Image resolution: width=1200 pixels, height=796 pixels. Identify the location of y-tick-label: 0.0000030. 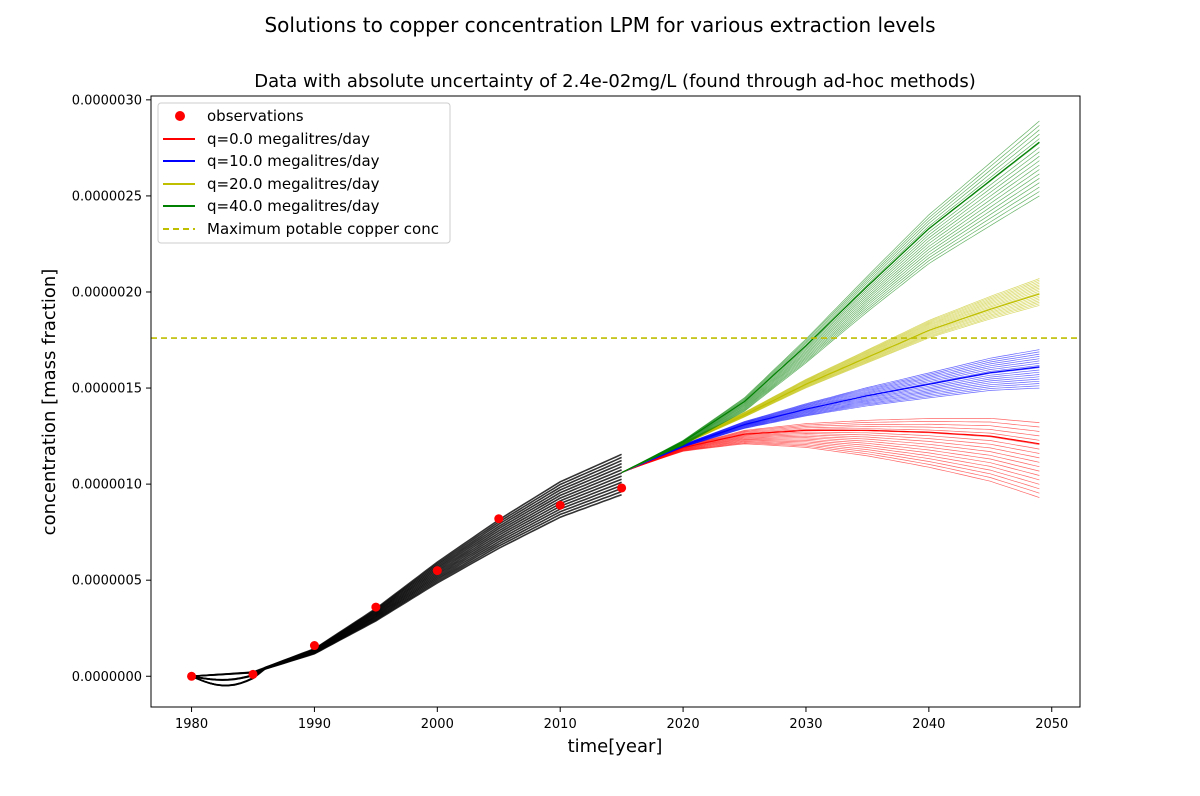
(107, 100).